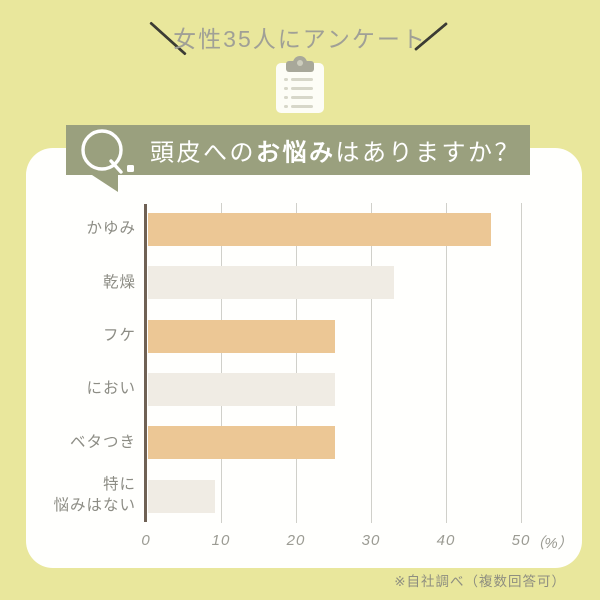  I want to click on question-text-prefix: 頭皮への, so click(203, 153).